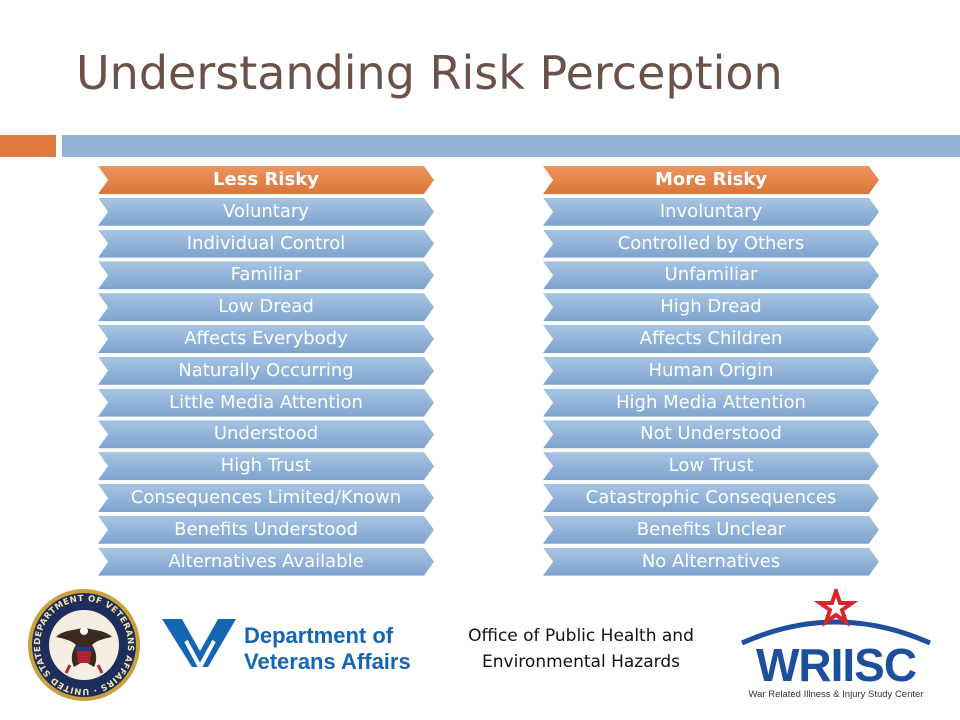  Describe the element at coordinates (711, 434) in the screenshot. I see `more-risky-item: Not Understood` at that location.